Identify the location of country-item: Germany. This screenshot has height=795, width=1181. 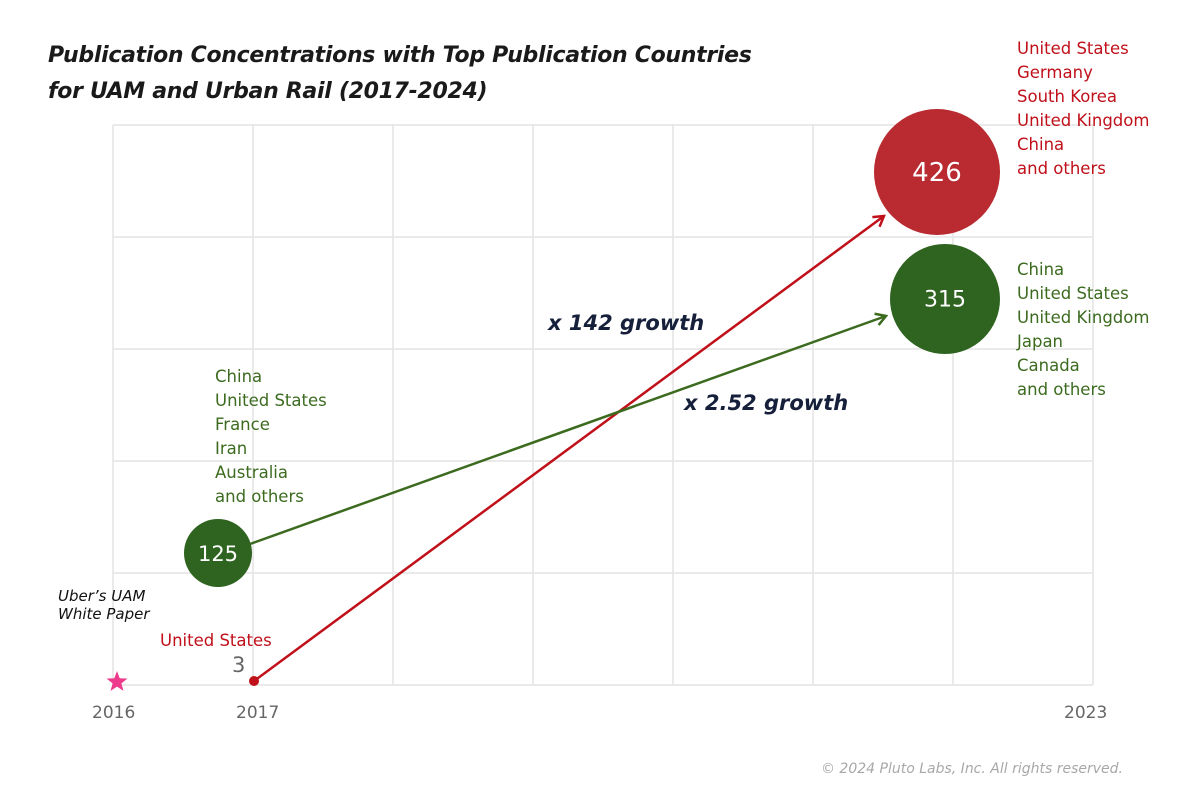
(1055, 72).